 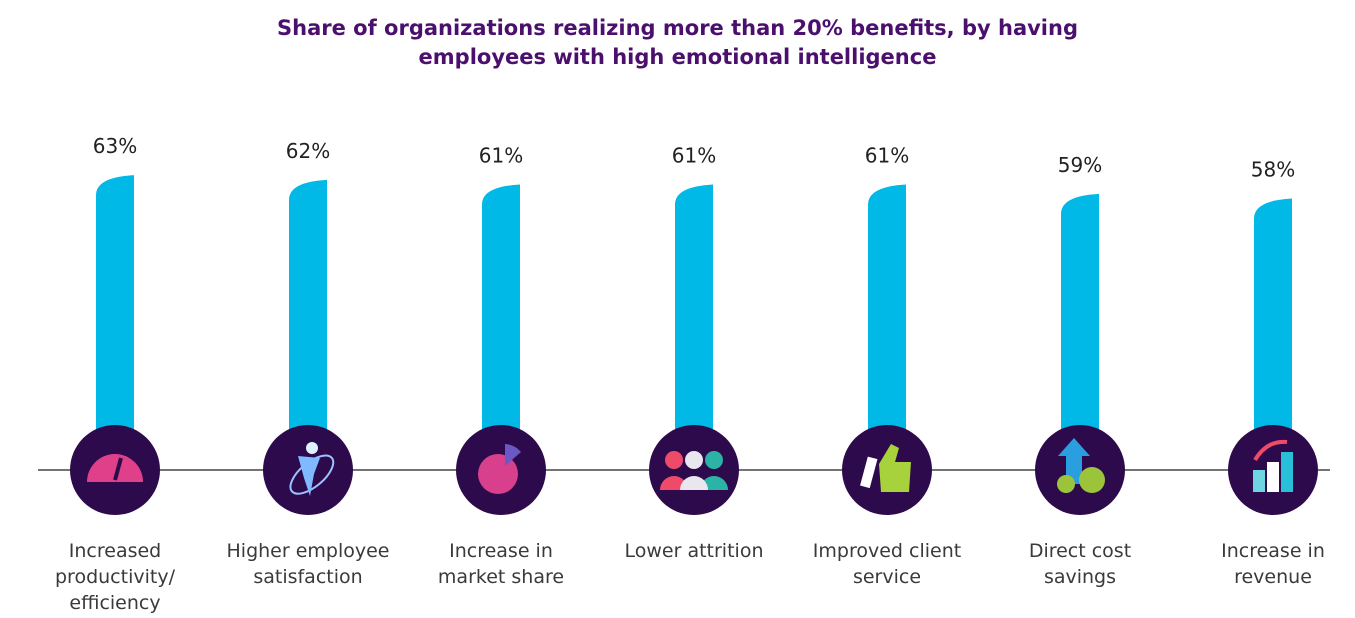 What do you see at coordinates (308, 564) in the screenshot?
I see `category-label: Higher employee satisfaction` at bounding box center [308, 564].